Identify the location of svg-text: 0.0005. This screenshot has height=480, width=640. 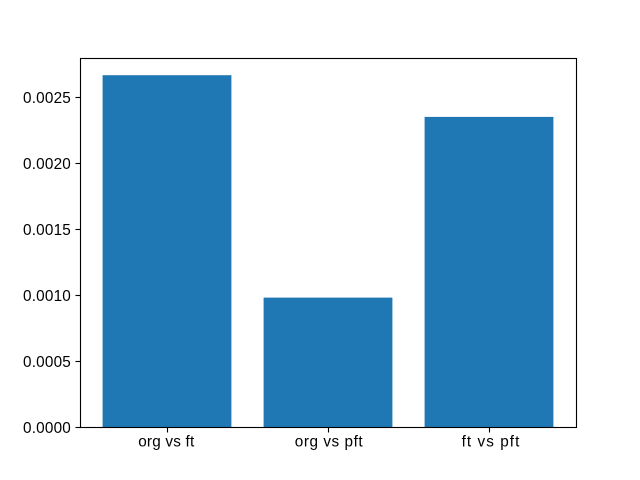
(47, 362).